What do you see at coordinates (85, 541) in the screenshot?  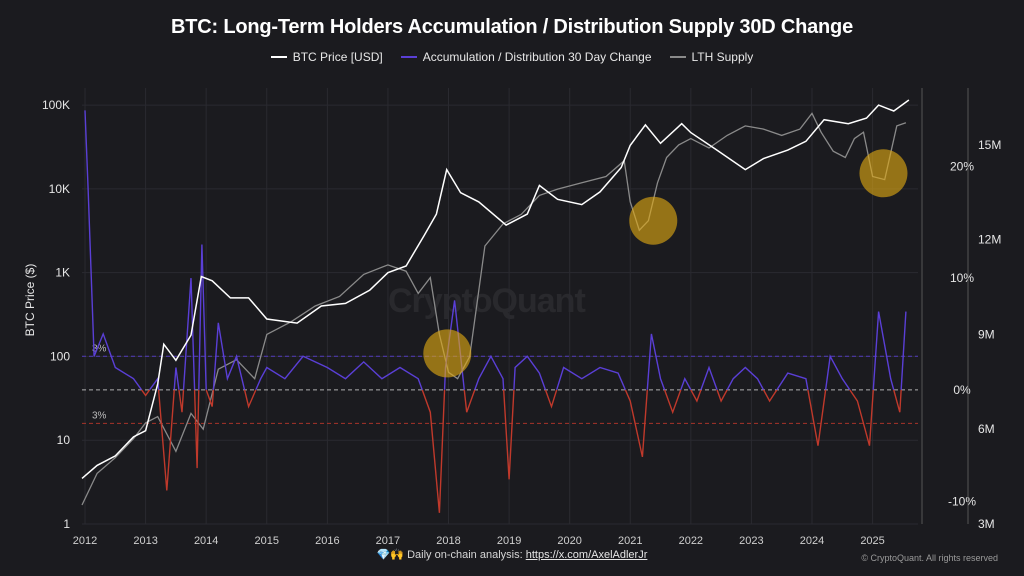 I see `x-tick-label: 2012` at bounding box center [85, 541].